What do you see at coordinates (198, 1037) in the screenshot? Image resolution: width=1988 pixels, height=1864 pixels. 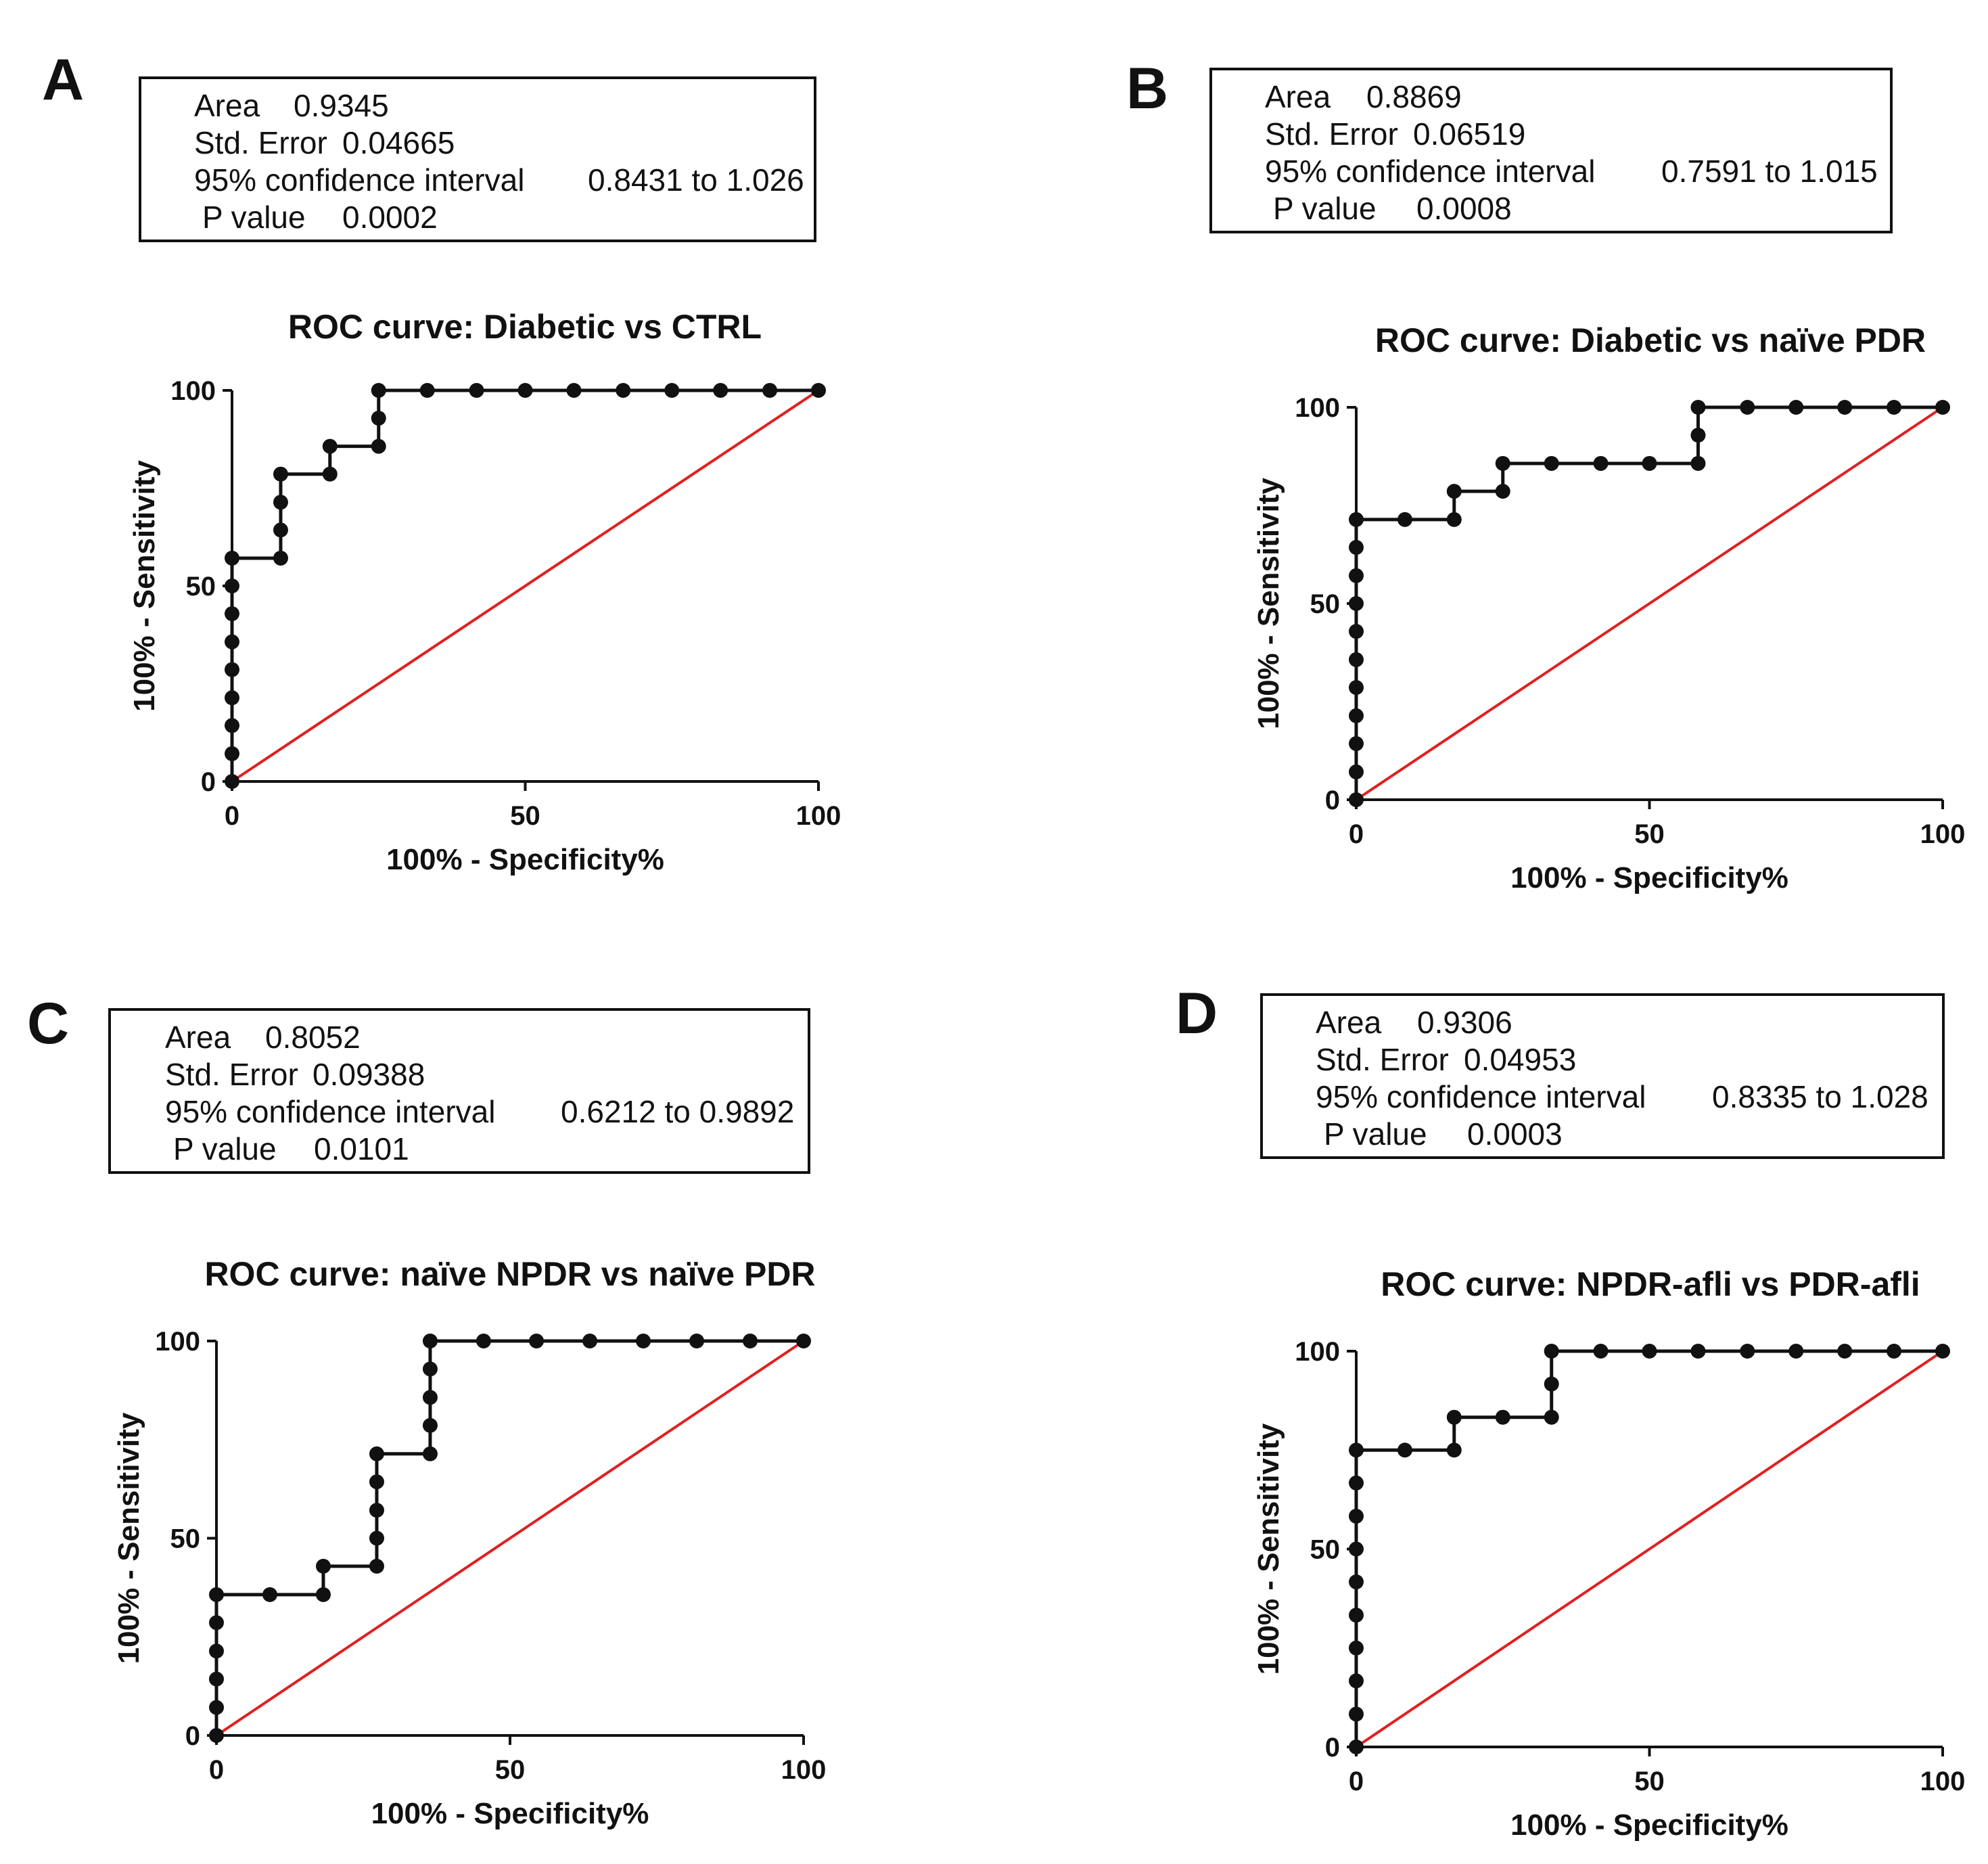 I see `area-label: Area` at bounding box center [198, 1037].